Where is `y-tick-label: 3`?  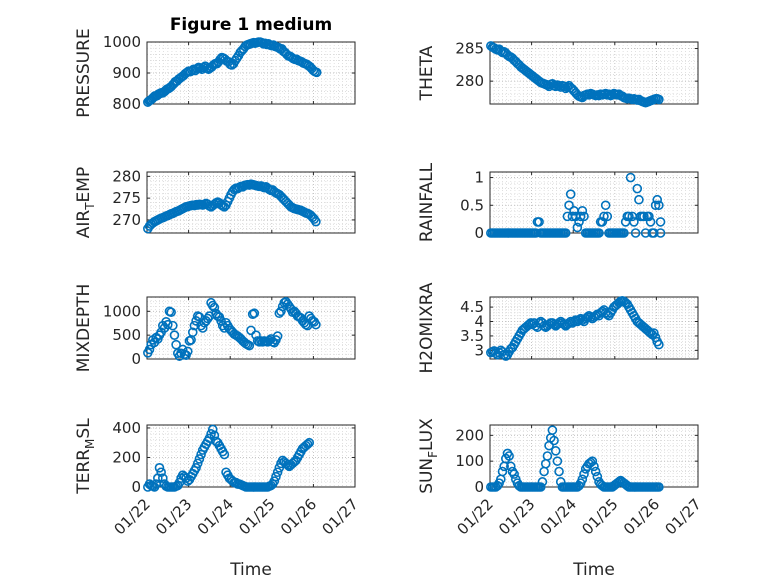 y-tick-label: 3 is located at coordinates (479, 350).